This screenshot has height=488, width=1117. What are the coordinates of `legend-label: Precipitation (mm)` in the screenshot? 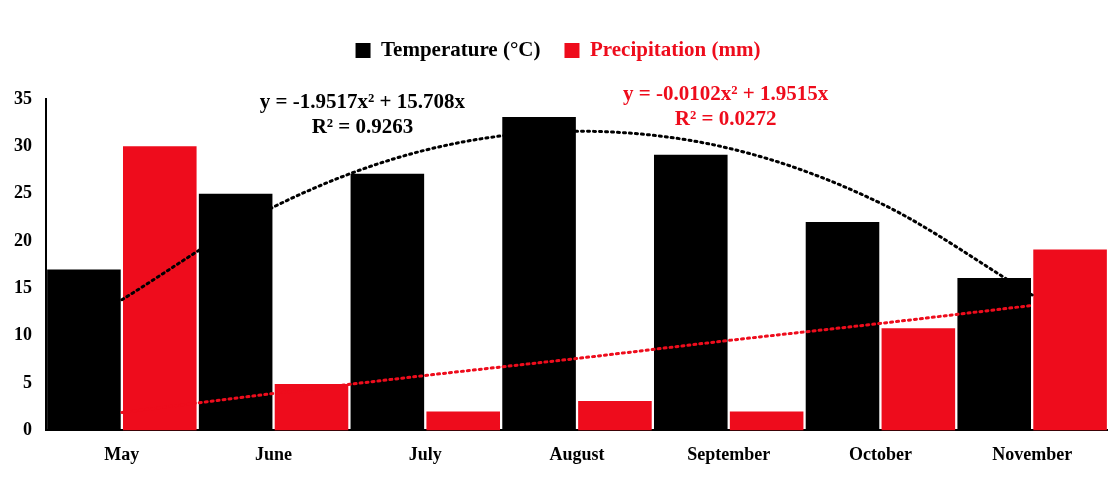 It's located at (675, 48).